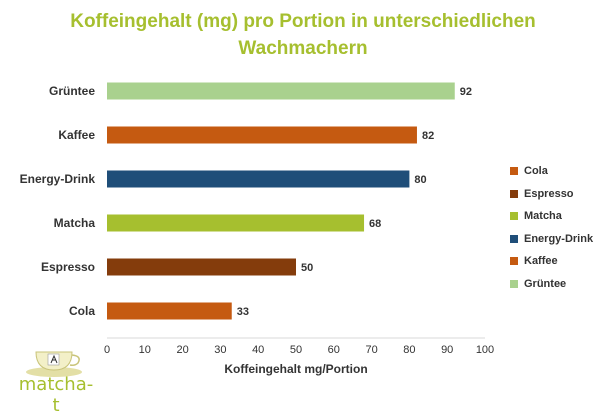 Image resolution: width=606 pixels, height=416 pixels. Describe the element at coordinates (54, 364) in the screenshot. I see `tea-cup-icon` at that location.